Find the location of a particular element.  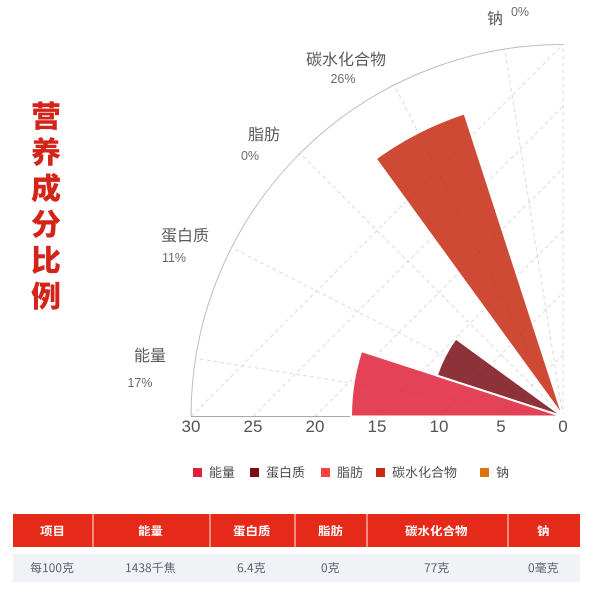

radial-tick-0: 30 is located at coordinates (191, 426).